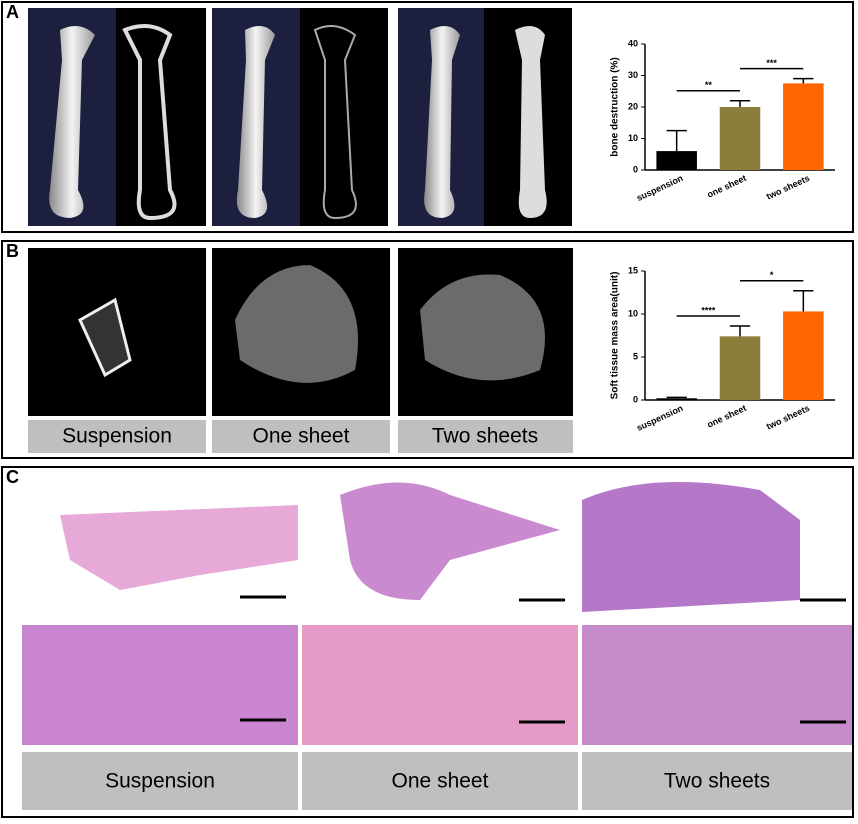  Describe the element at coordinates (633, 75) in the screenshot. I see `y-tick-label: 30` at that location.